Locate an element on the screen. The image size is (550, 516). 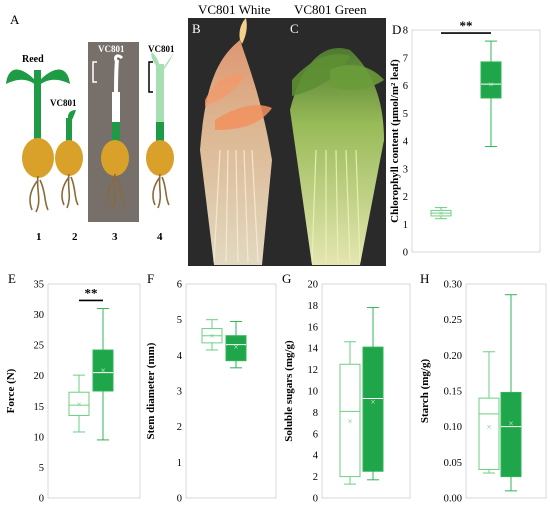
y-tick-label: 16 is located at coordinates (313, 327).